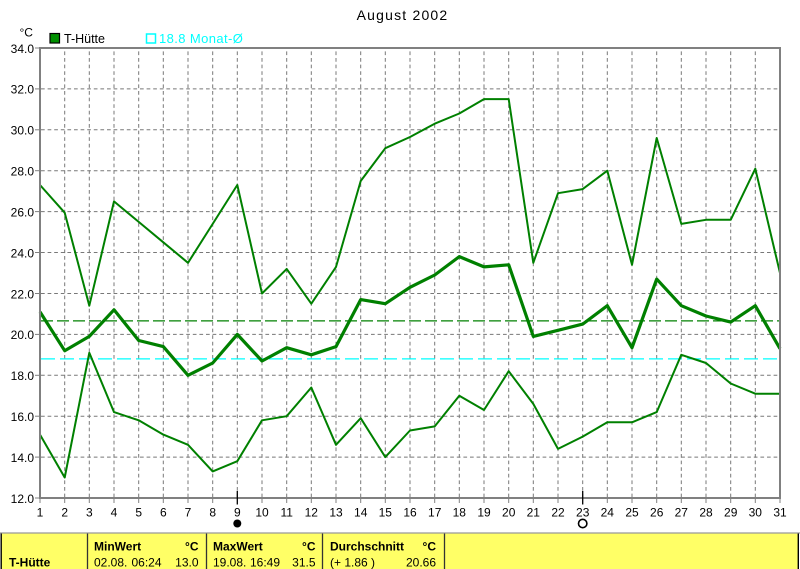  Describe the element at coordinates (23, 294) in the screenshot. I see `svg-text: 22.0` at that location.